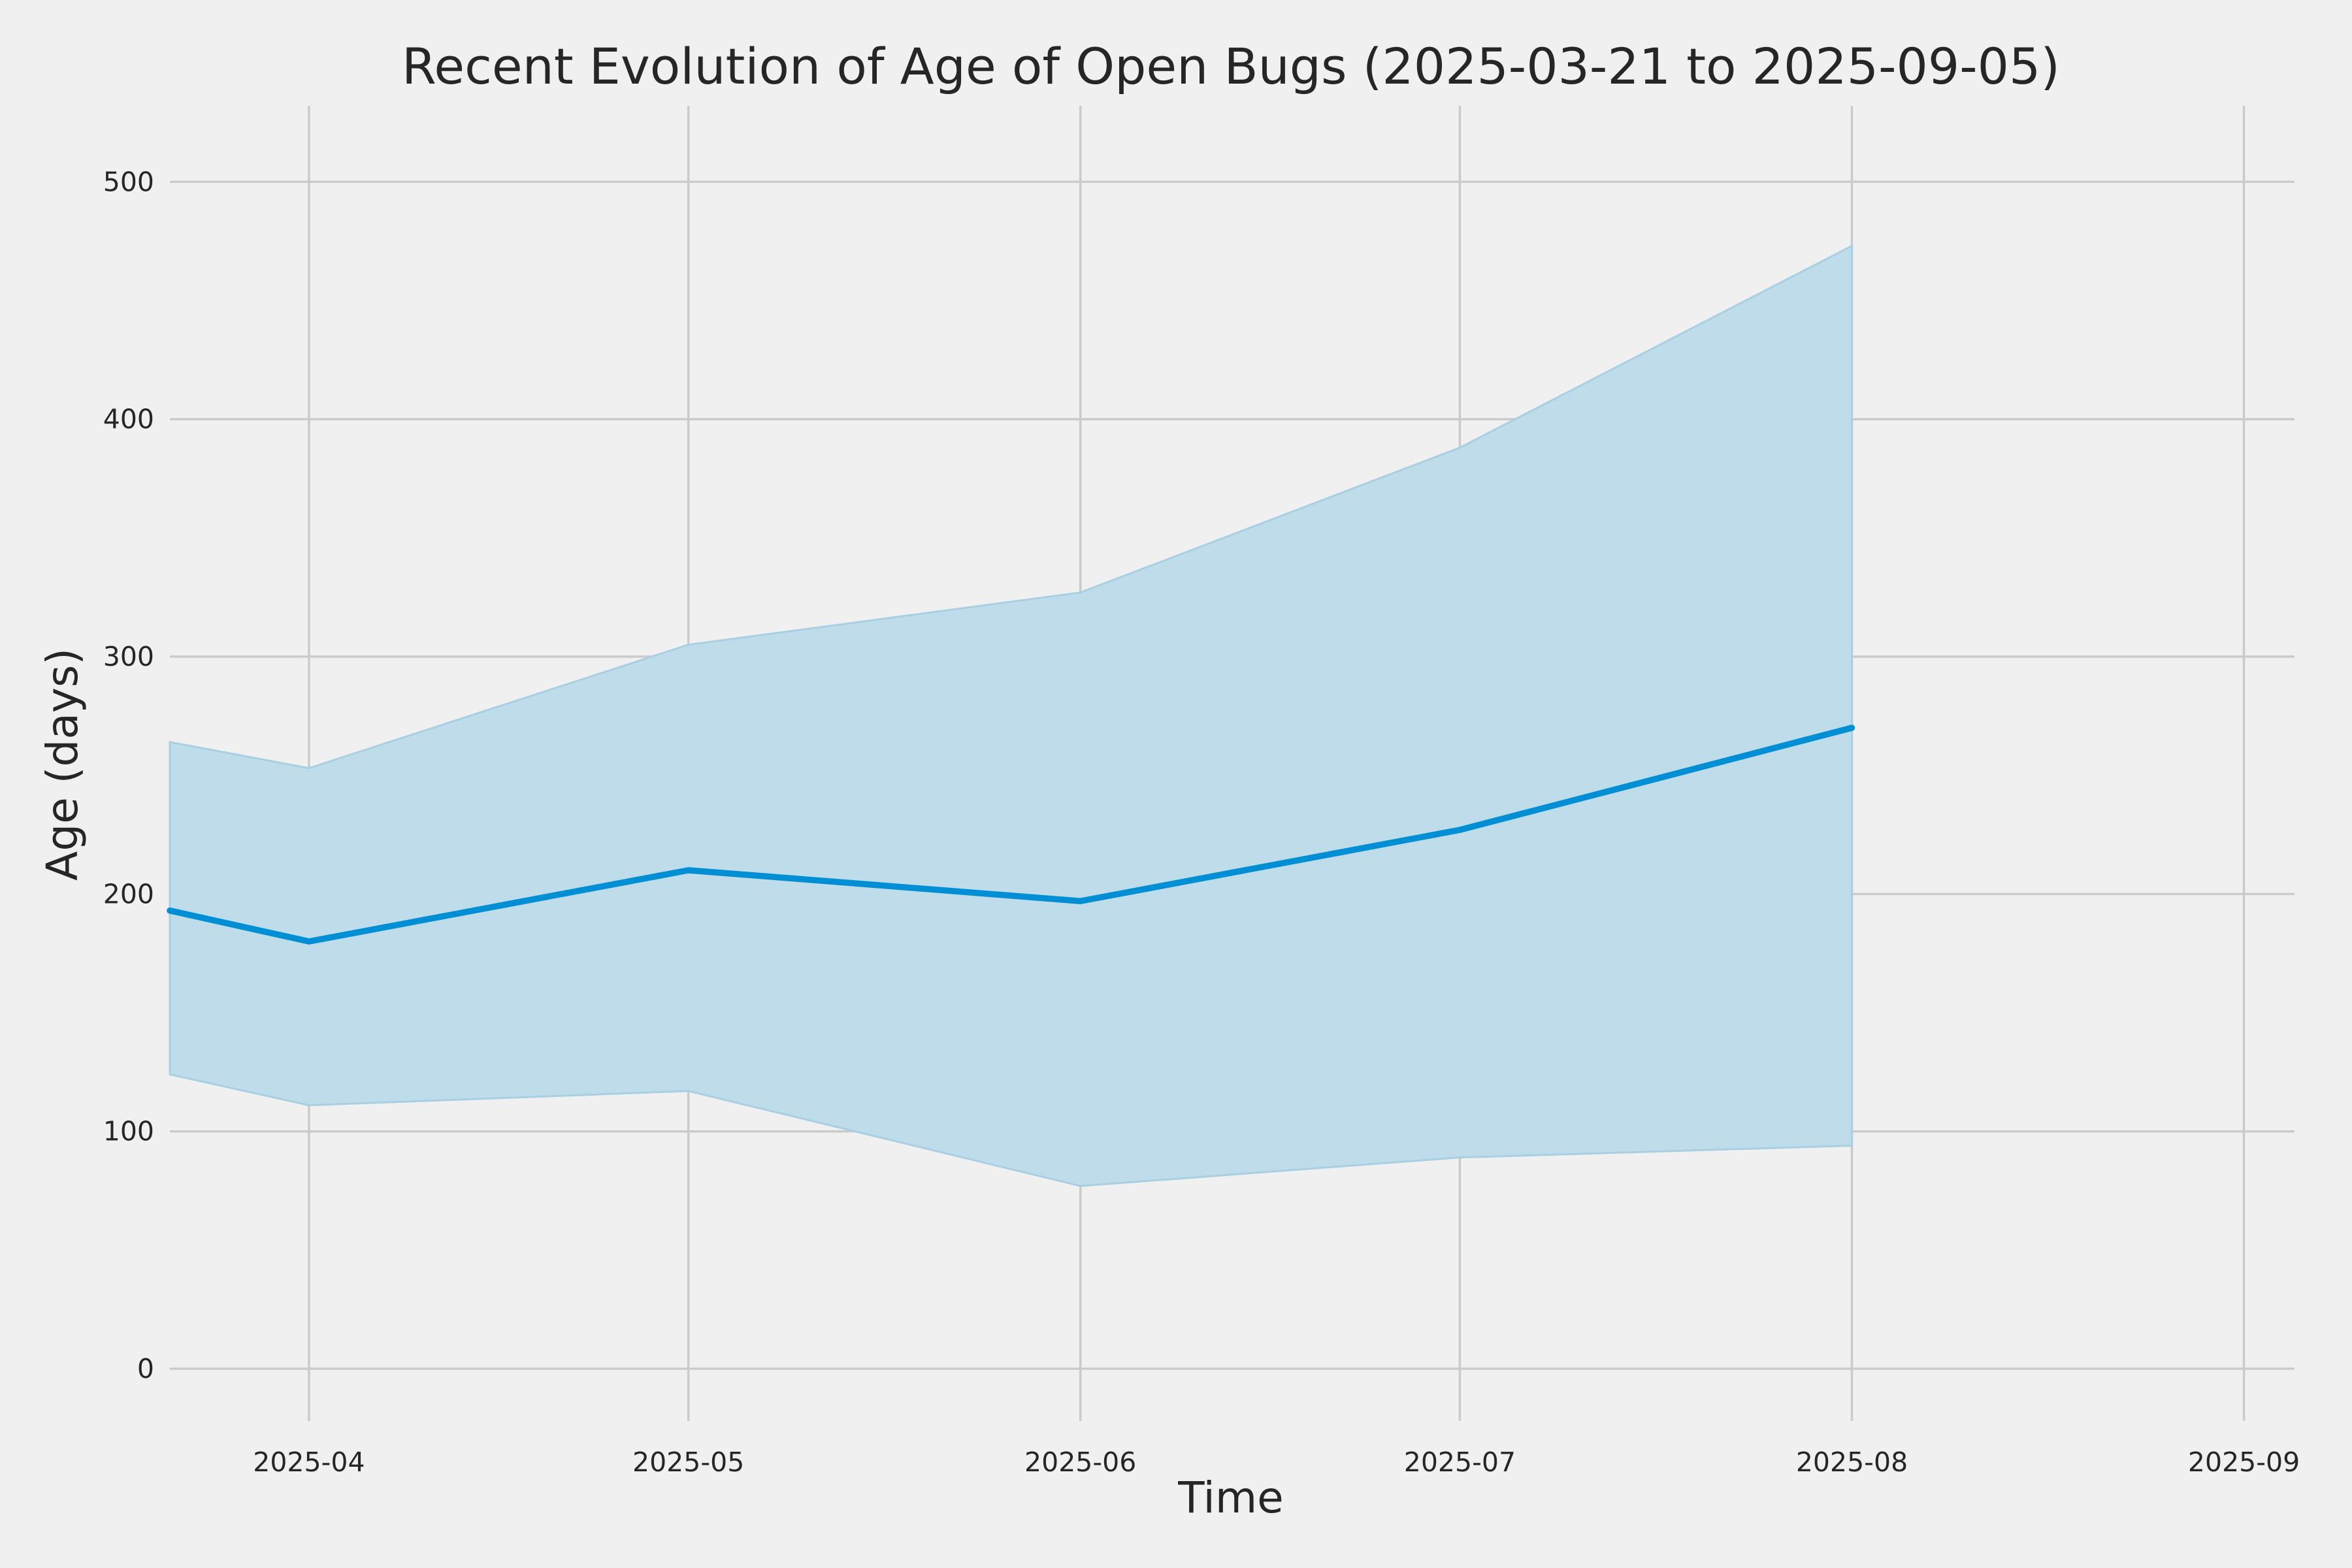 The image size is (2352, 1568). I want to click on mean-age-line, so click(1011, 835).